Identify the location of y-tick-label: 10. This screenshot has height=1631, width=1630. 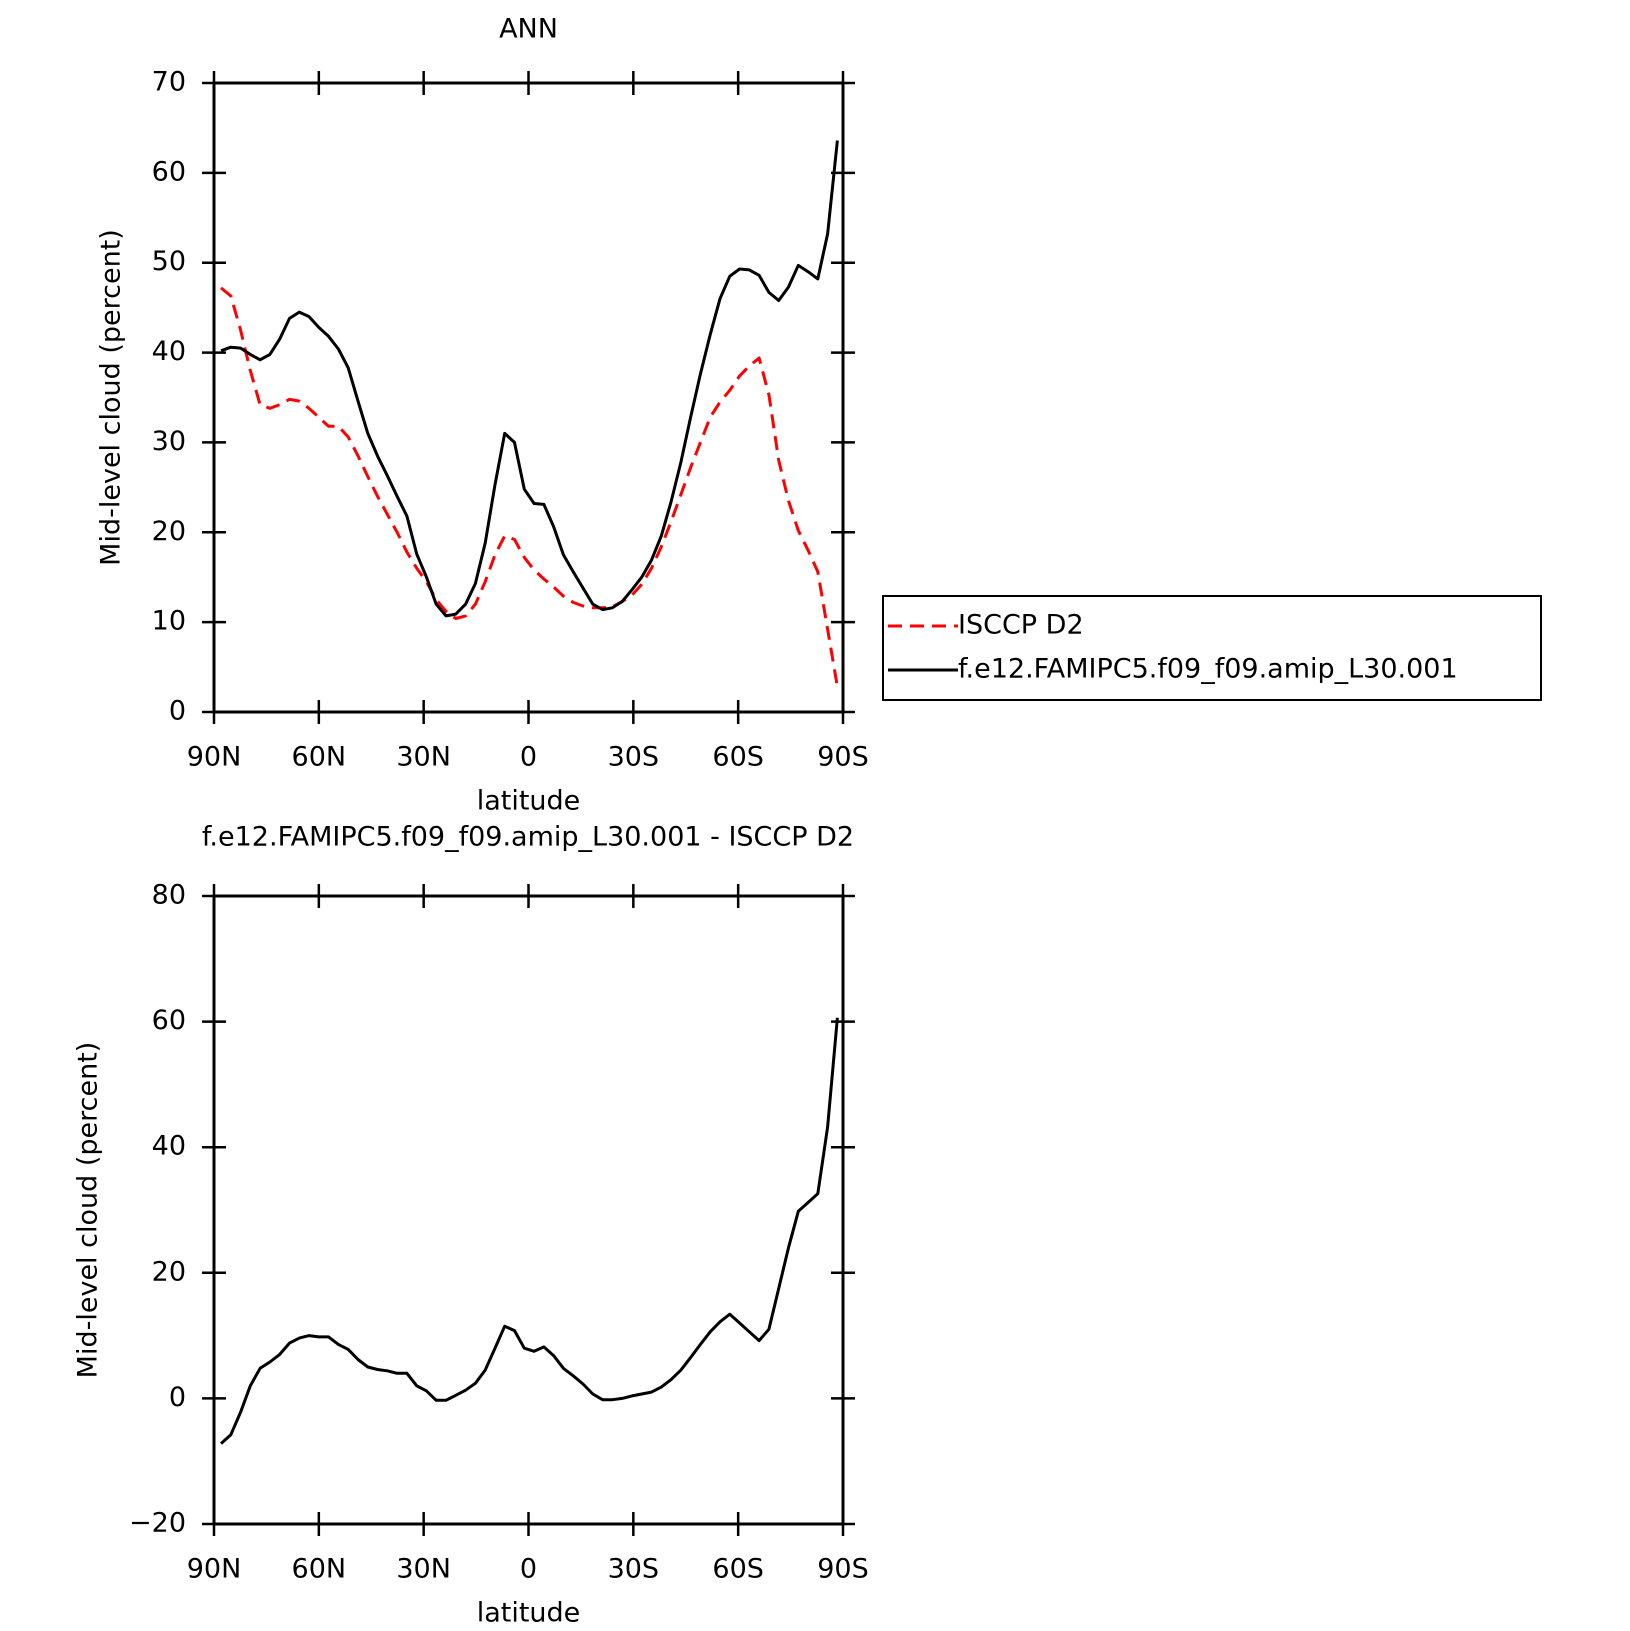
(169, 621).